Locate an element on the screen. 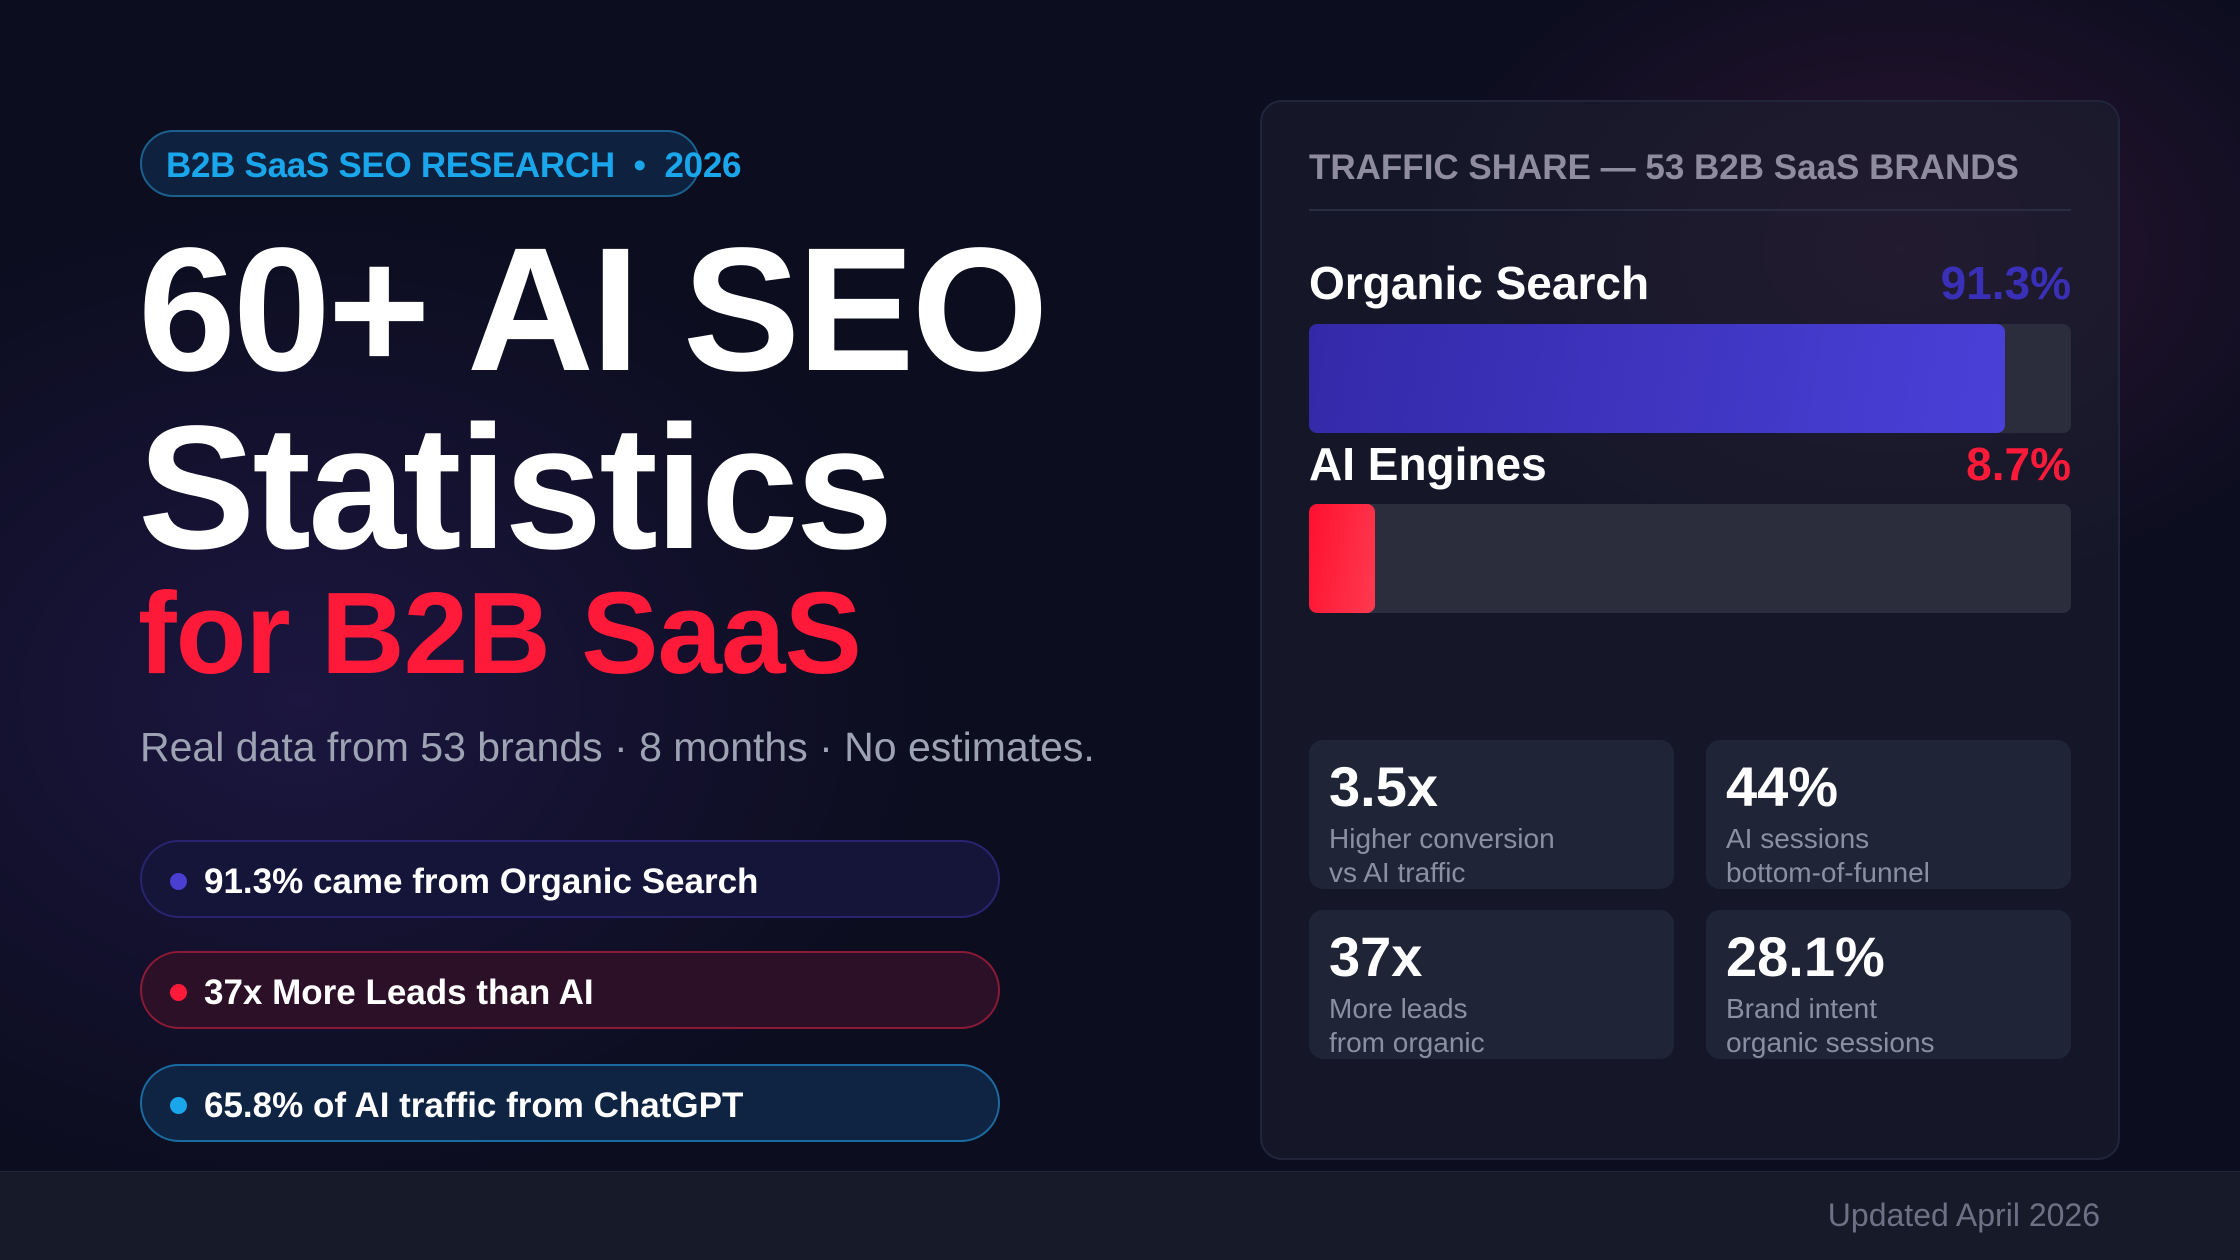  footer-bar: Updated April 2026 is located at coordinates (1120, 1215).